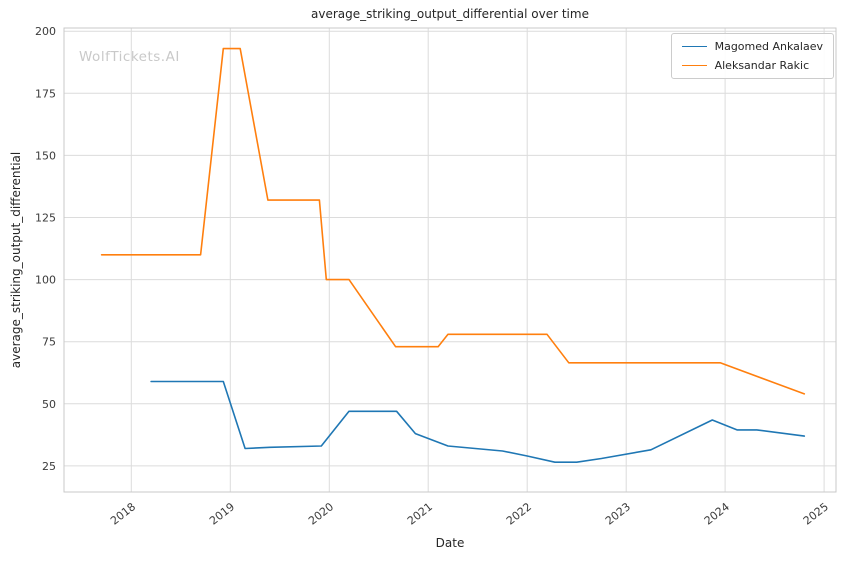  Describe the element at coordinates (762, 66) in the screenshot. I see `legend-label: Aleksandar Rakic` at that location.